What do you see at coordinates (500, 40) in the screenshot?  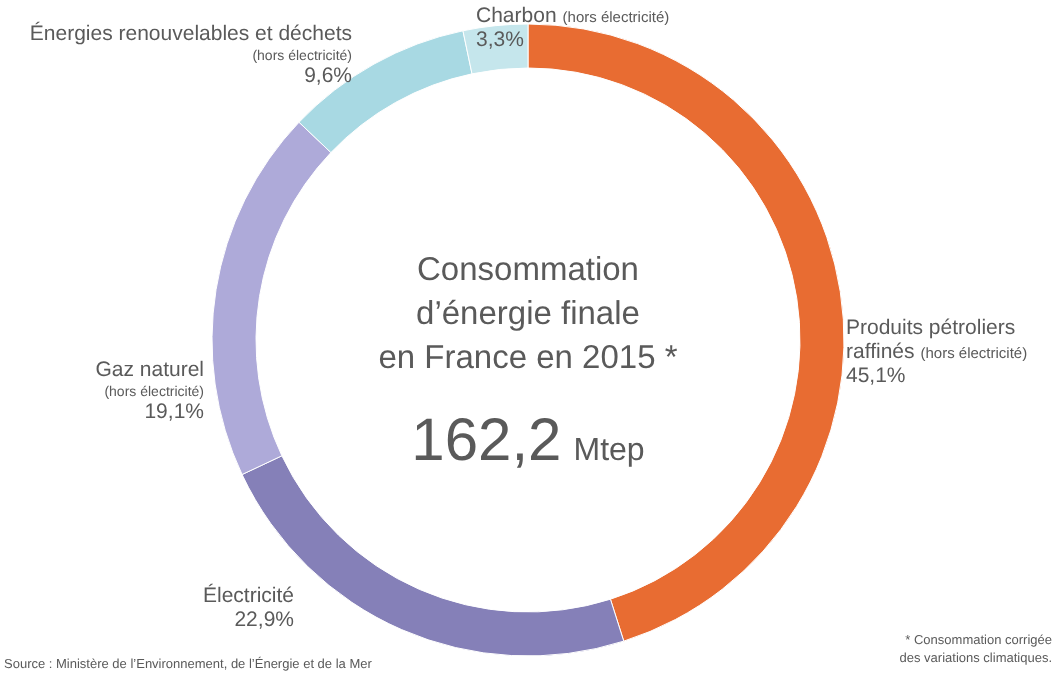 I see `data-label: 3,3%` at bounding box center [500, 40].